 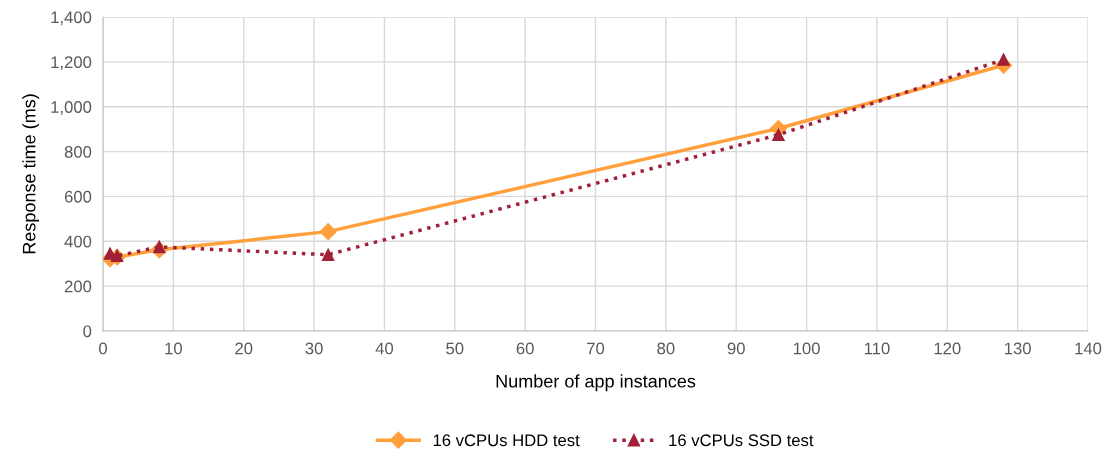 I want to click on x-tick-label: 140, so click(x=1088, y=348).